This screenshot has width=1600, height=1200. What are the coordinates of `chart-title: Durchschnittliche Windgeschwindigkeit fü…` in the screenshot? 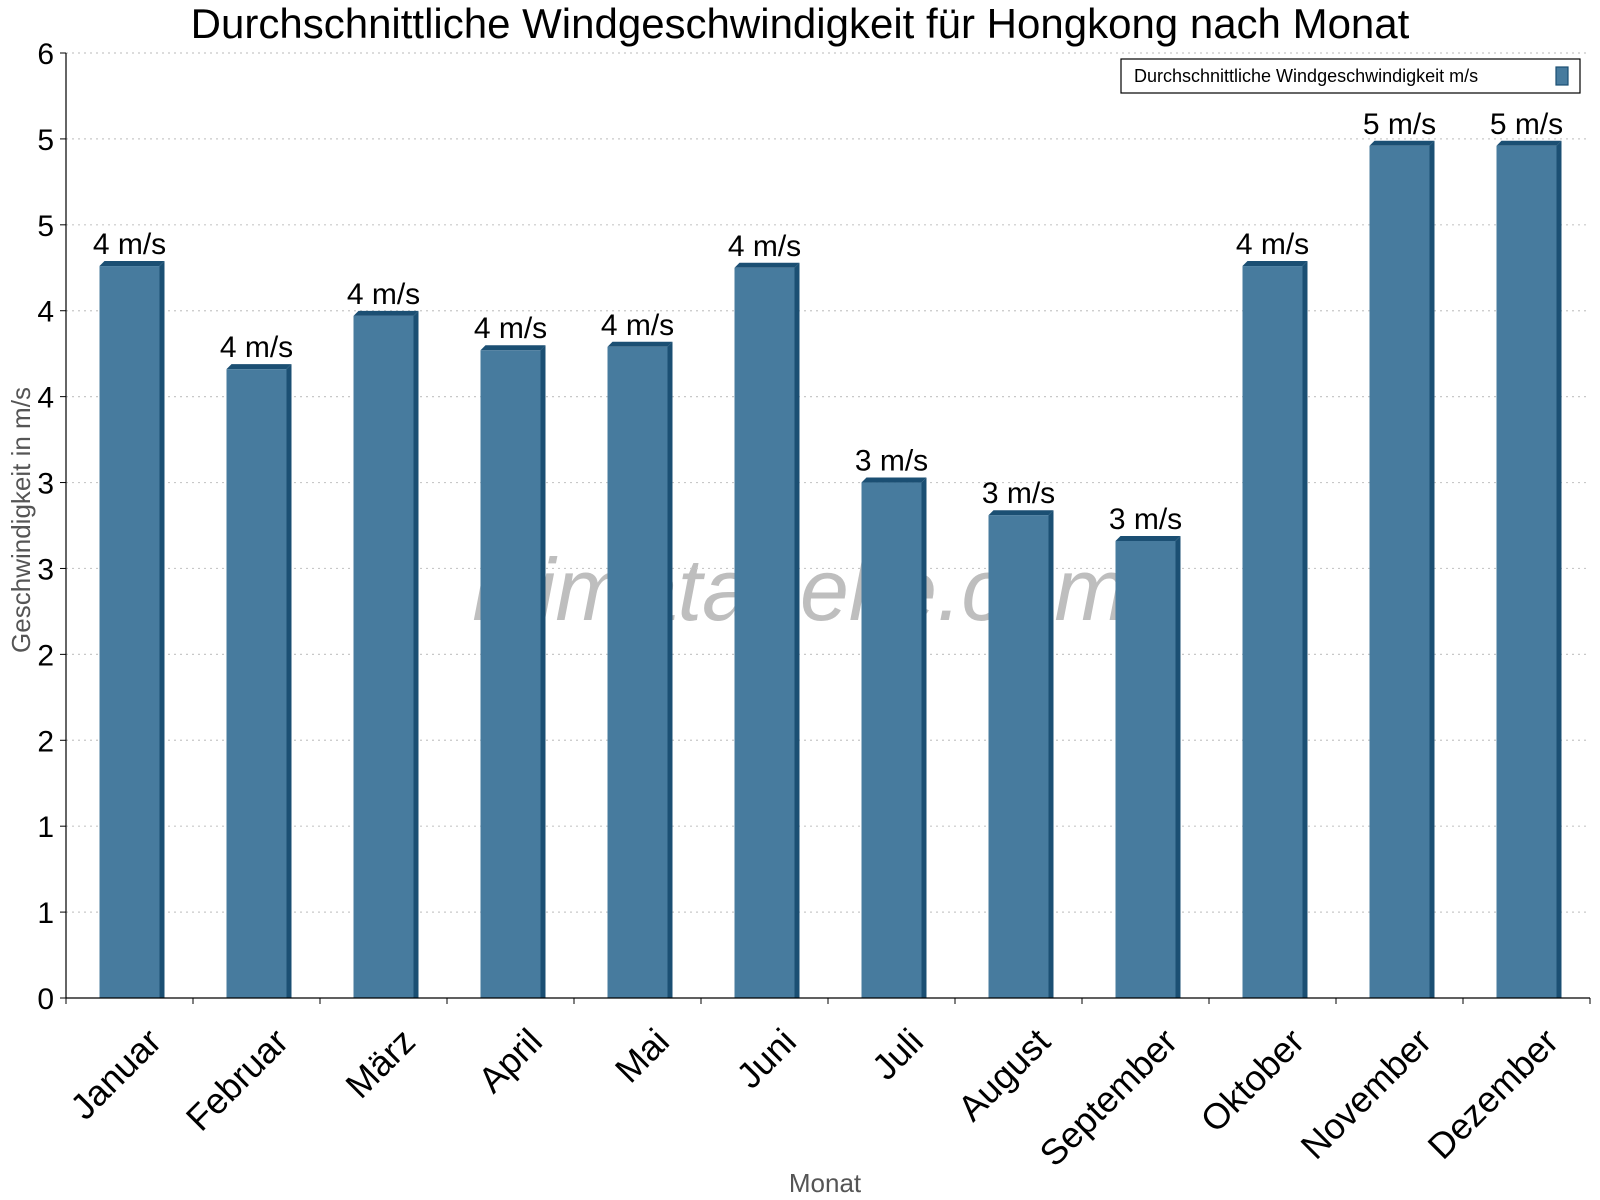 It's located at (800, 23).